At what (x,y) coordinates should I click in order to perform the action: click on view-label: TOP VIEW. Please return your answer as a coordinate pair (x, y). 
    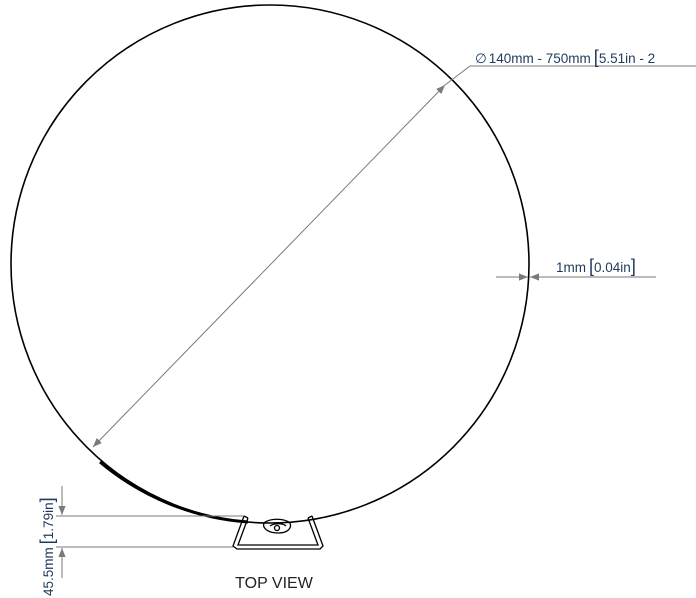
    Looking at the image, I should click on (274, 583).